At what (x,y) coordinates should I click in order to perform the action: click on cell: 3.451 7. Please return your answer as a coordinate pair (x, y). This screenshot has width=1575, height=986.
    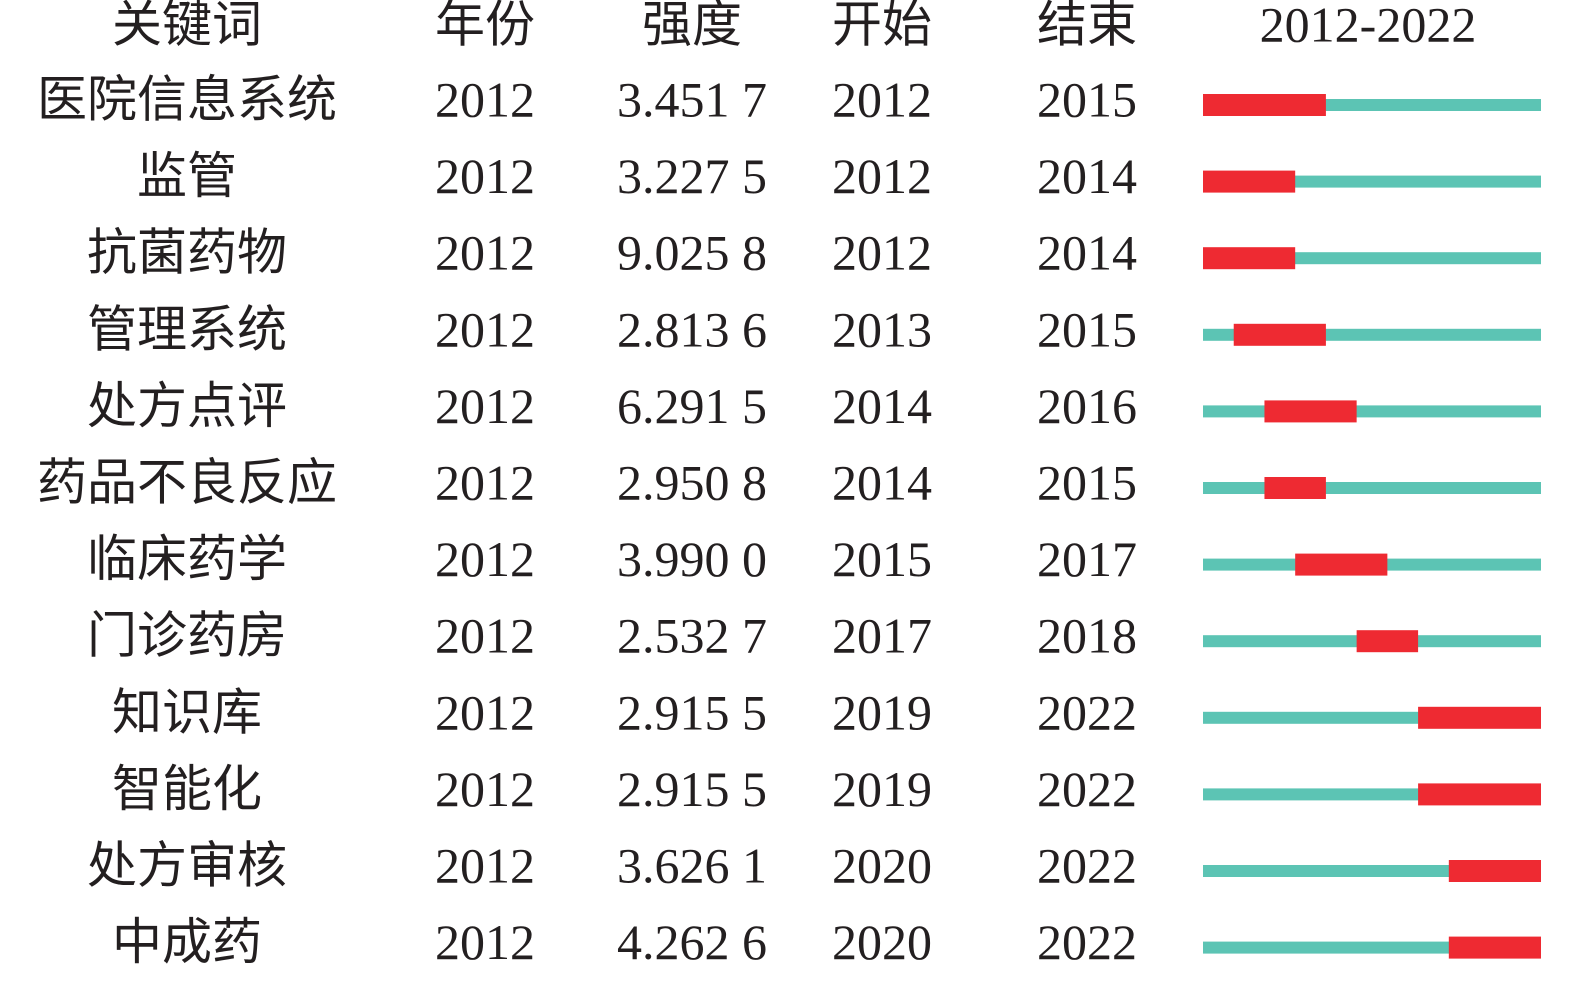
    Looking at the image, I should click on (692, 99).